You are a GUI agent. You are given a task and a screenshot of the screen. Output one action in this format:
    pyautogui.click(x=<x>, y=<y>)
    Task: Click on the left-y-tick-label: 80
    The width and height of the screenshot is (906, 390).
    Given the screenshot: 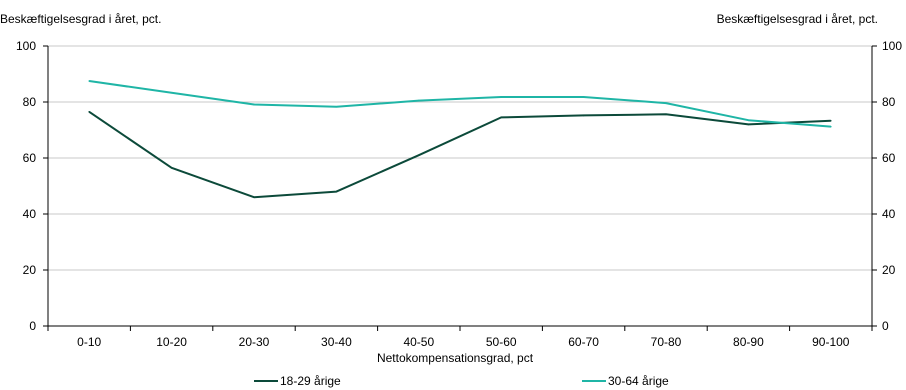 What is the action you would take?
    pyautogui.click(x=30, y=102)
    